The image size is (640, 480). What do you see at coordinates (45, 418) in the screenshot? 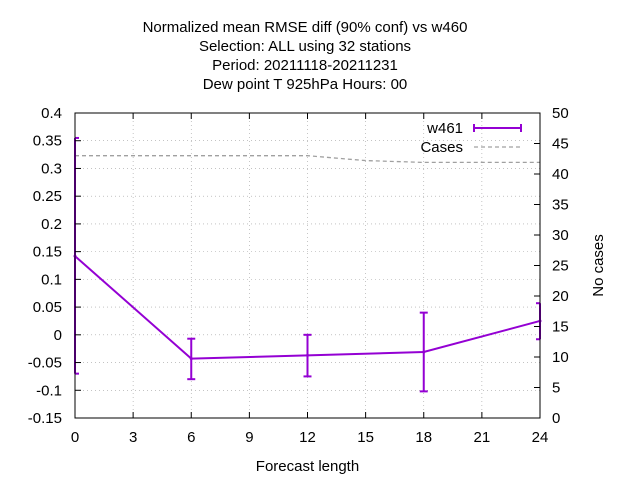
I see `y-tick-label: -0.15` at bounding box center [45, 418].